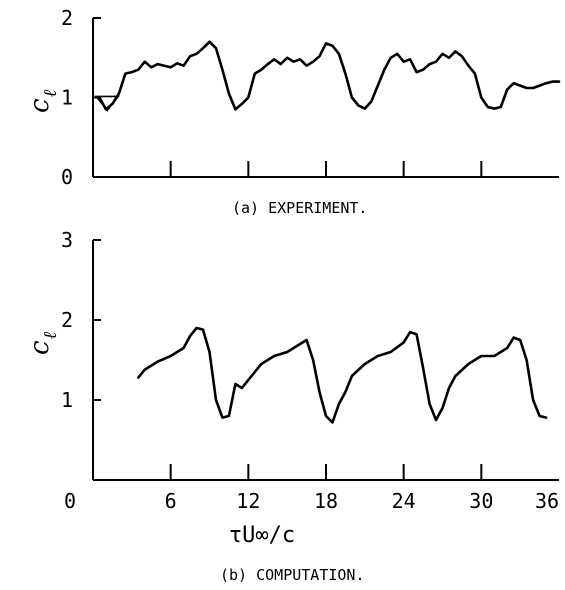 The image size is (565, 590). Describe the element at coordinates (262, 535) in the screenshot. I see `panel-b-x-axis-label: τU∞/c` at that location.